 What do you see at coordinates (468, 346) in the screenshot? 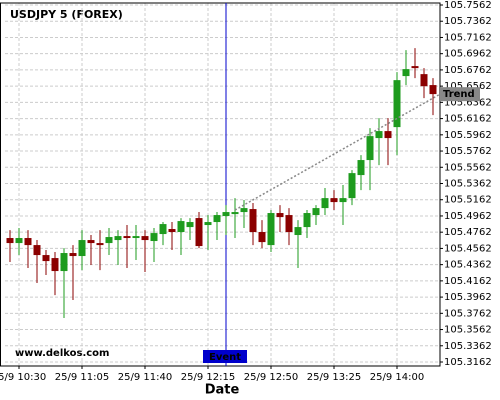
I see `y-tick-label: 105.3362` at bounding box center [468, 346].